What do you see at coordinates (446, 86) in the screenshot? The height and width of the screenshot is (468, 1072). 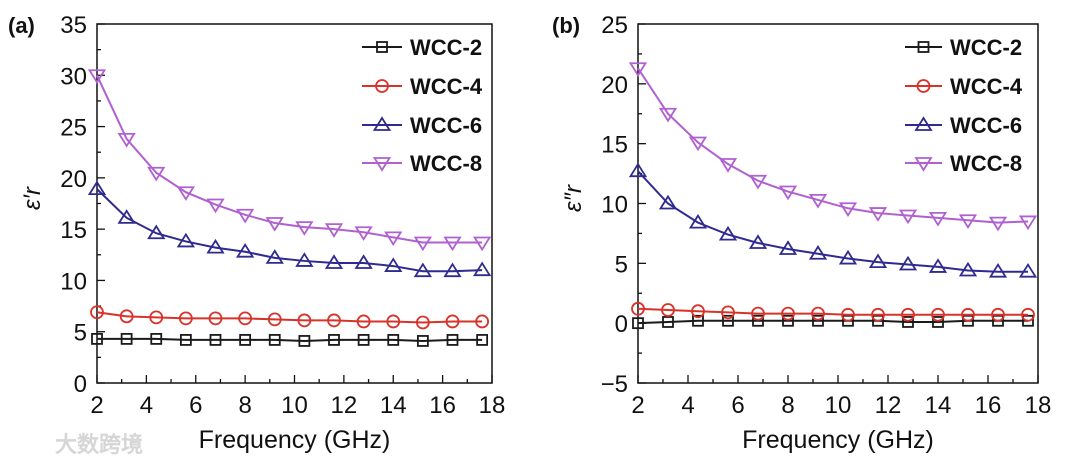 I see `legend-label: WCC-4` at bounding box center [446, 86].